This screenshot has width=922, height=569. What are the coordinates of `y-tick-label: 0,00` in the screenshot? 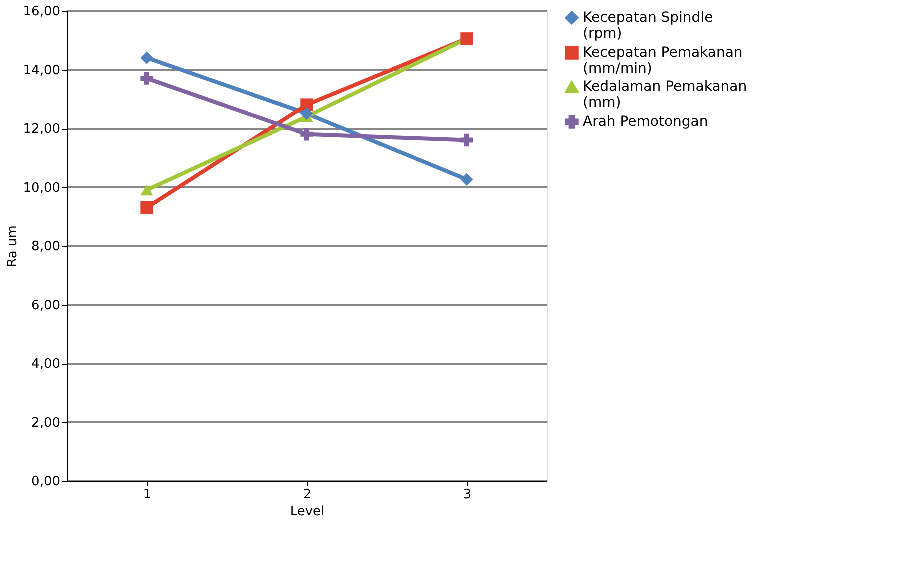 It's located at (46, 482).